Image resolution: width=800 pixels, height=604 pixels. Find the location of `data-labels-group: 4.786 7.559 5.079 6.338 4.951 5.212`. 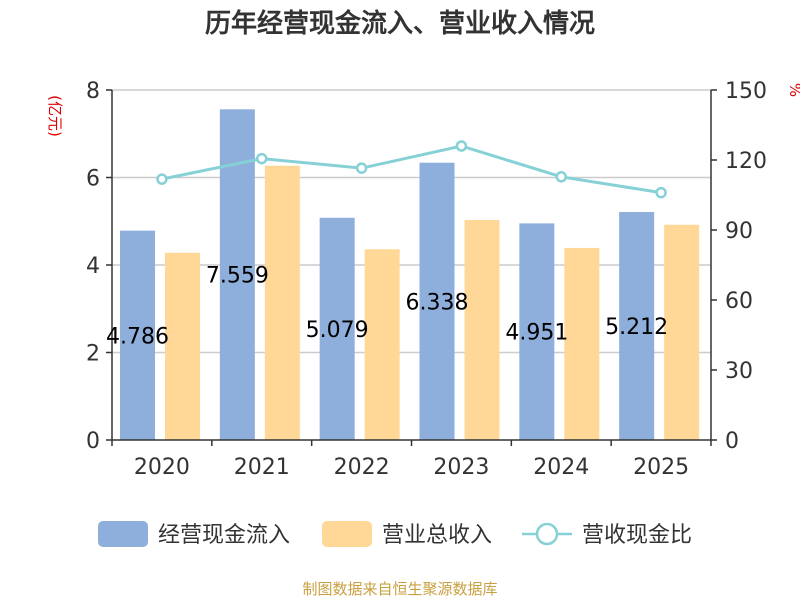

data-labels-group: 4.786 7.559 5.079 6.338 4.951 5.212 is located at coordinates (387, 307).